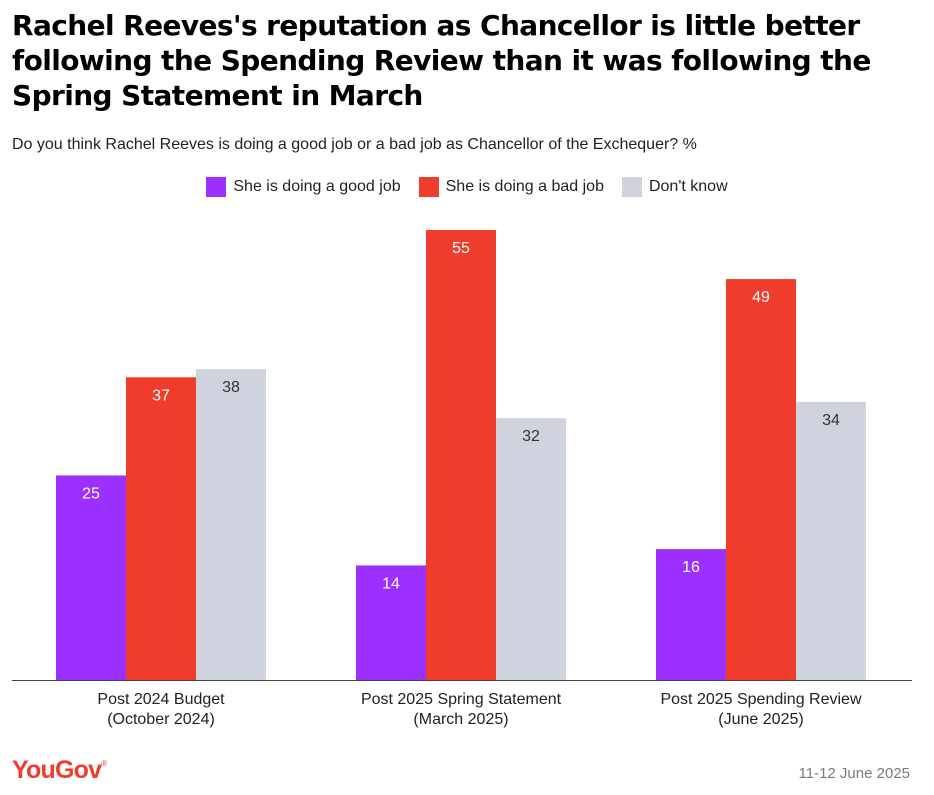 Image resolution: width=934 pixels, height=795 pixels. What do you see at coordinates (524, 186) in the screenshot?
I see `legend-label-bad: She is doing a bad job` at bounding box center [524, 186].